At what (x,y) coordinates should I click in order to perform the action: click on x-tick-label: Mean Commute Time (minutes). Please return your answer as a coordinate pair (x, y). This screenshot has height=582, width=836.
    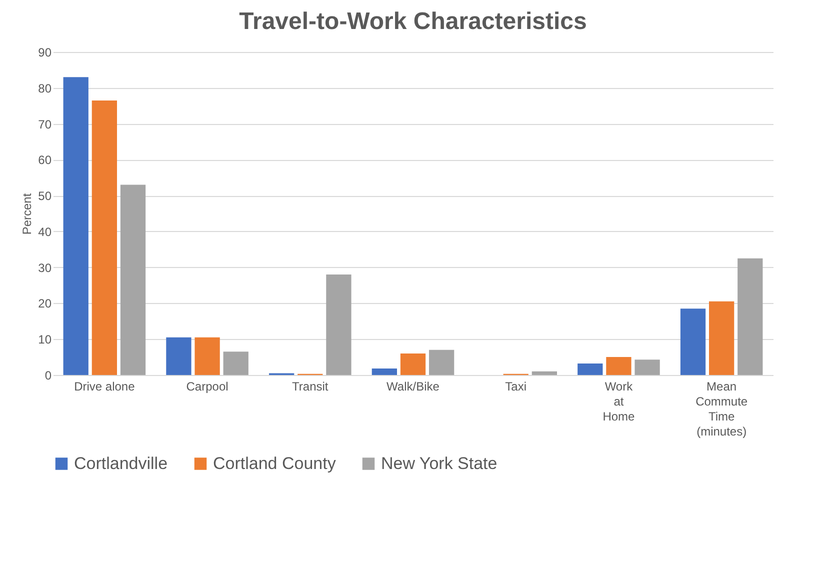
    Looking at the image, I should click on (722, 409).